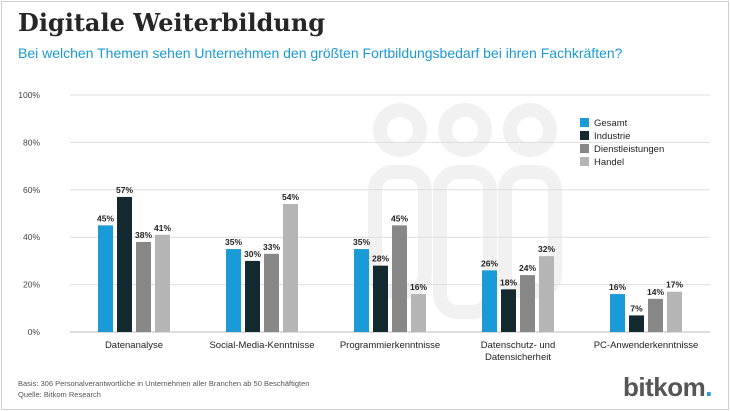  Describe the element at coordinates (612, 136) in the screenshot. I see `legend-label: Industrie` at that location.